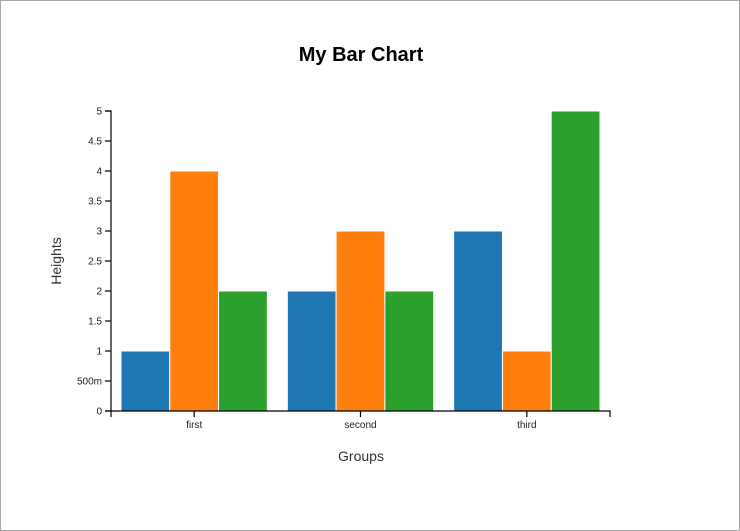 The width and height of the screenshot is (740, 531). Describe the element at coordinates (95, 202) in the screenshot. I see `y-tick-label: 3.5` at that location.